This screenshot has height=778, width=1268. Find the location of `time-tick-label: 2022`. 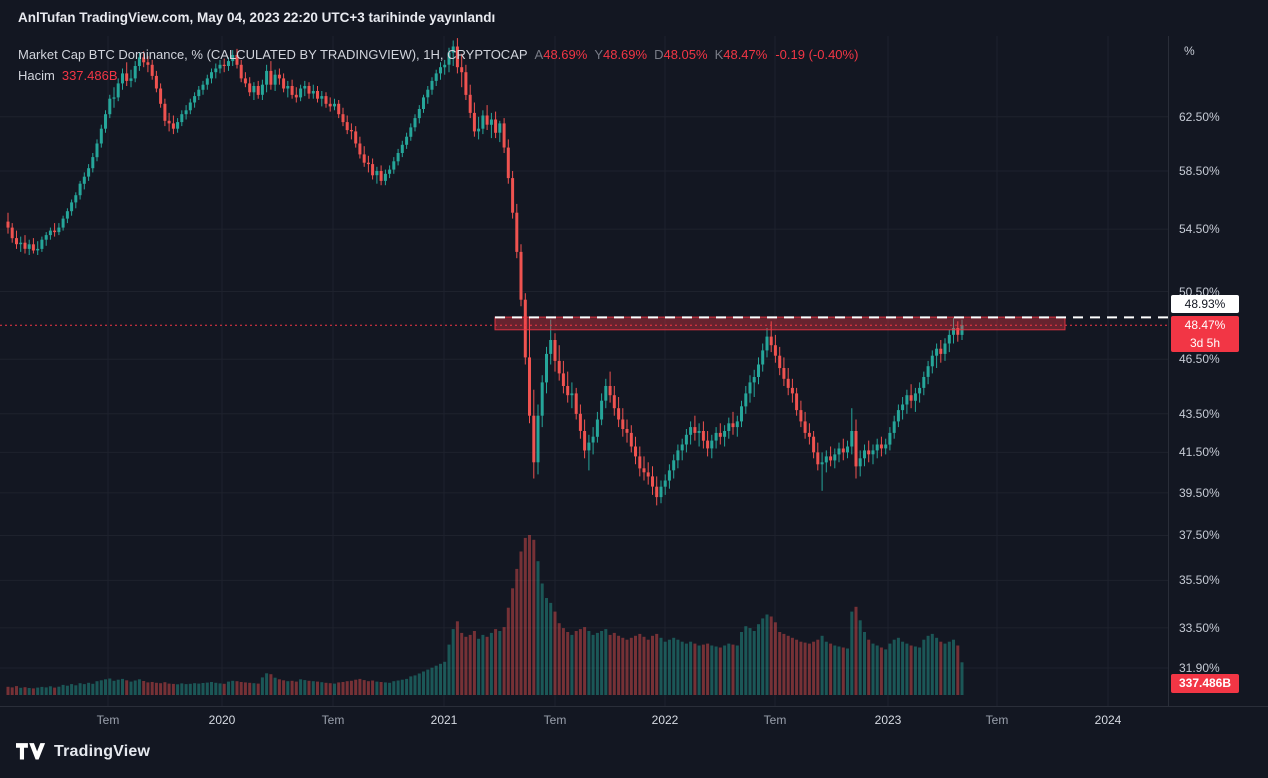

time-tick-label: 2022 is located at coordinates (665, 720).